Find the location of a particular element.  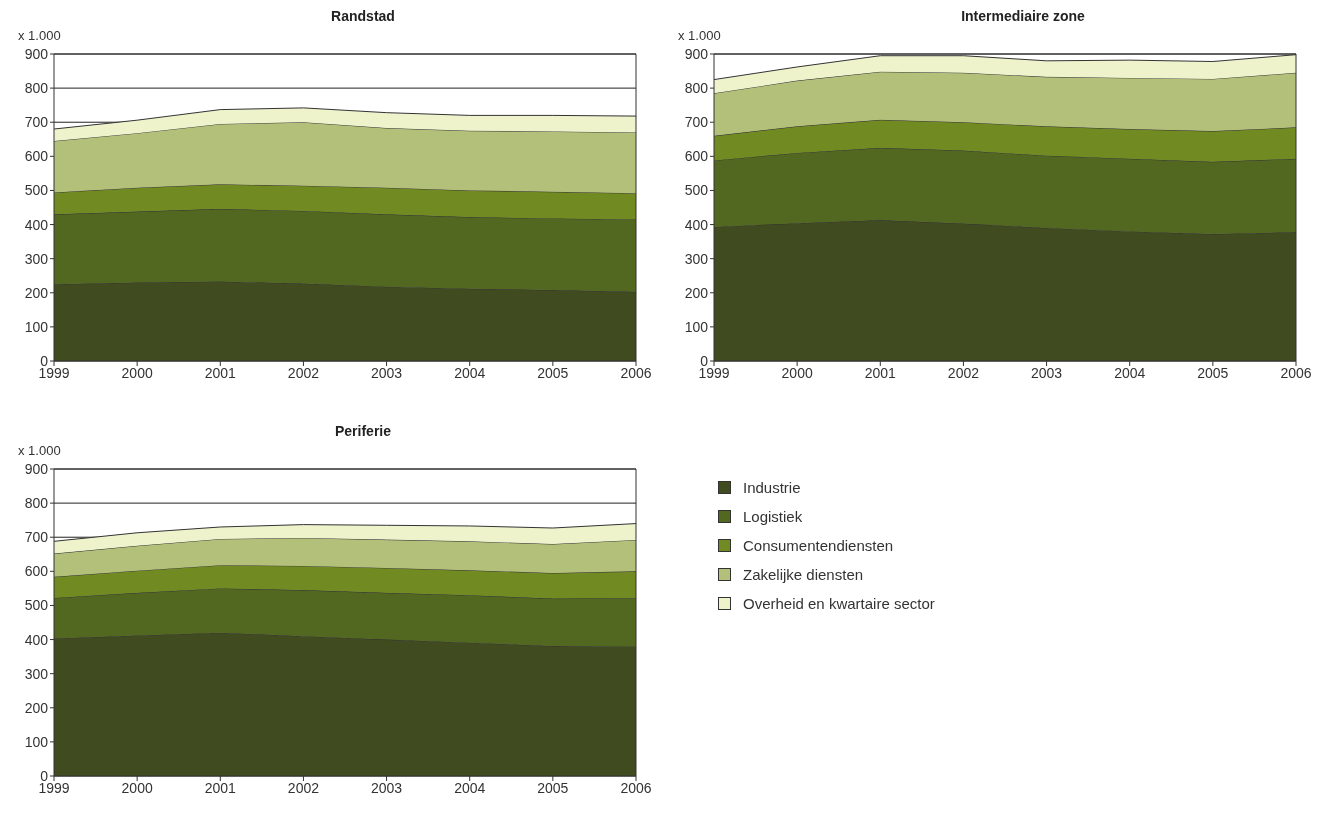

chart-title: Periferie is located at coordinates (362, 432).